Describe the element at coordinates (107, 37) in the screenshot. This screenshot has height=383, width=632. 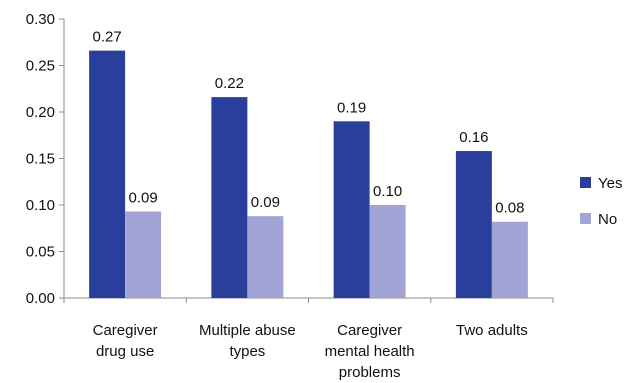
I see `data-label-yes-0: 0.27` at that location.